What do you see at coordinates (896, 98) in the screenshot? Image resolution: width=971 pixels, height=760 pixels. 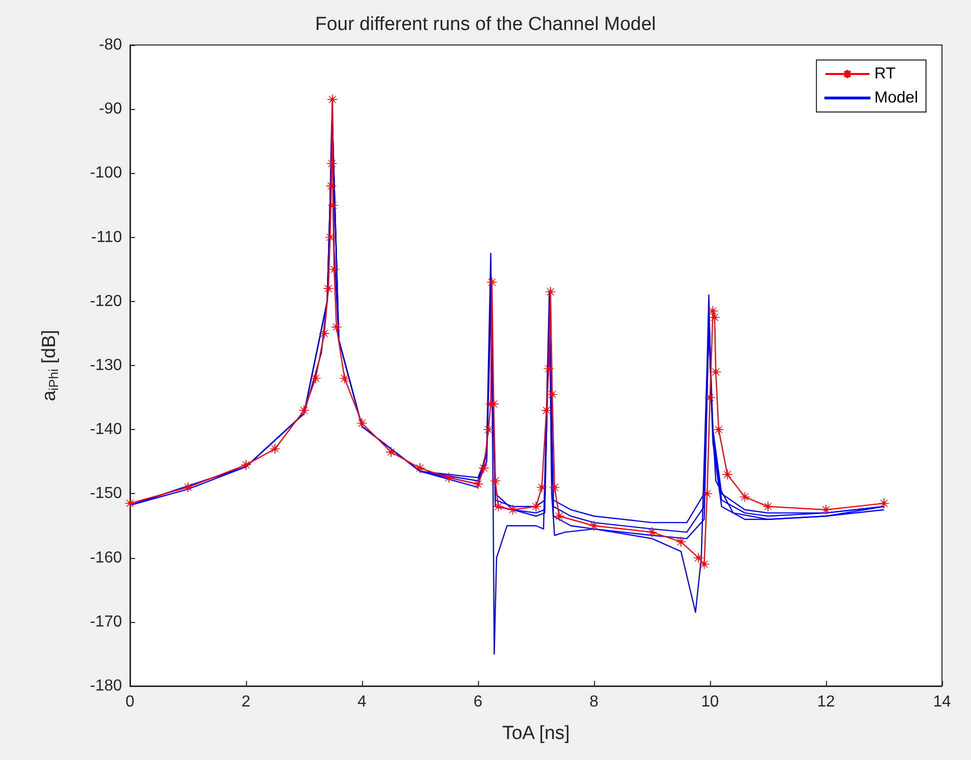 I see `legend-label: Model` at bounding box center [896, 98].